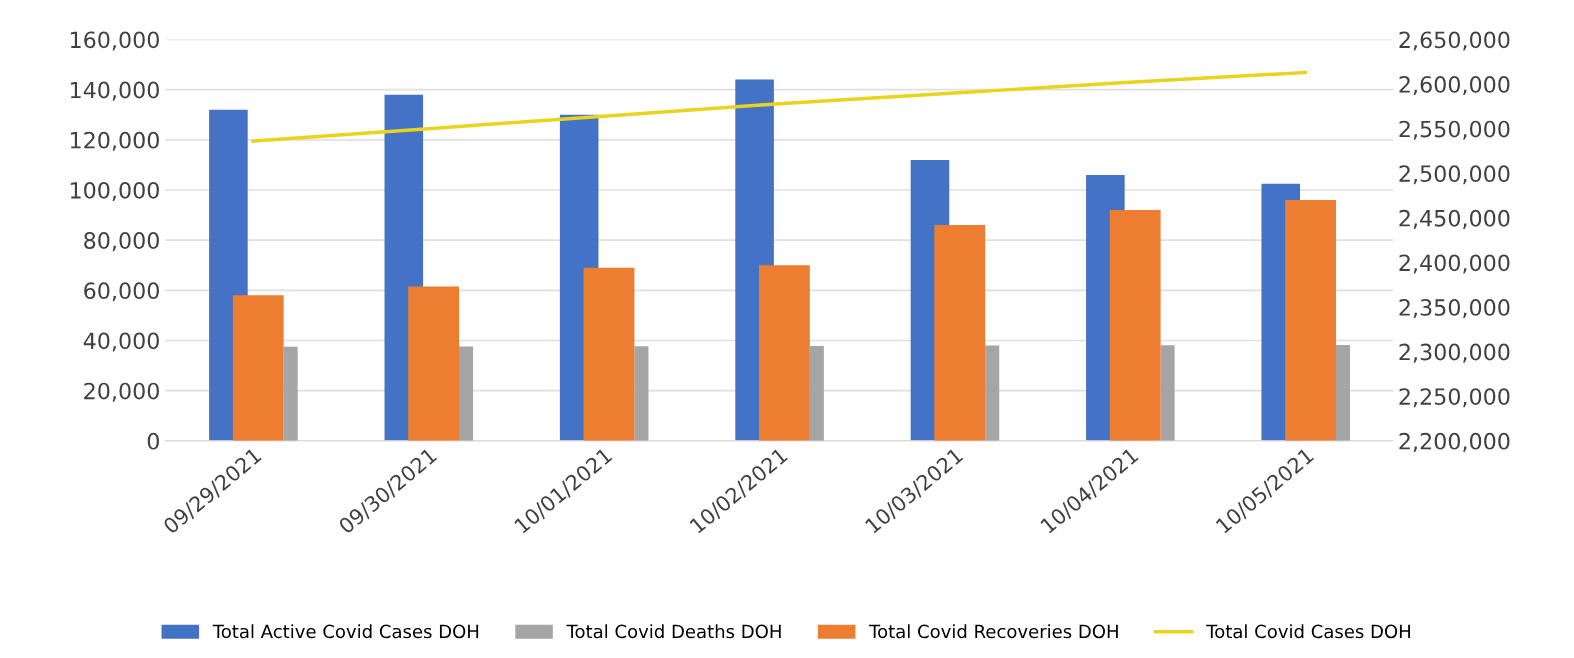 The height and width of the screenshot is (658, 1574). I want to click on legend-label: Total Covid Cases DOH, so click(1308, 631).